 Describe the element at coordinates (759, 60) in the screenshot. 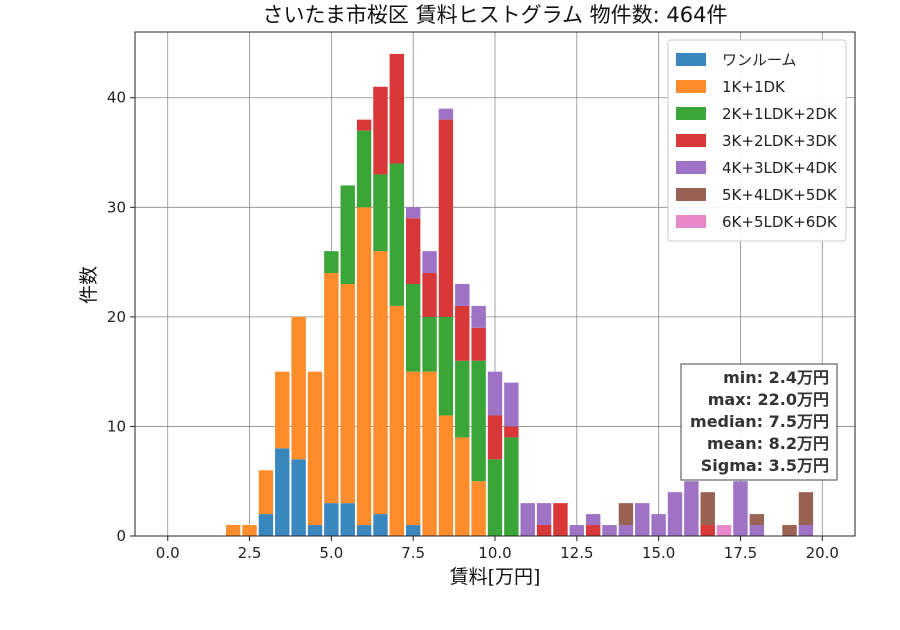

I see `legend-entry: ワンルーム` at that location.